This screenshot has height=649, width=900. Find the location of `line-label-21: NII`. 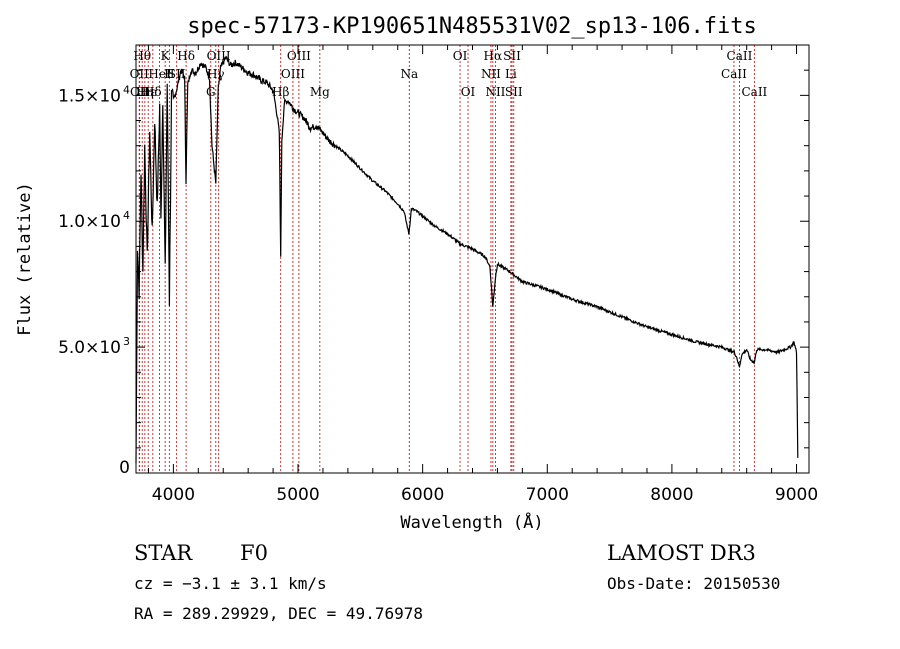

line-label-21: NII is located at coordinates (491, 74).